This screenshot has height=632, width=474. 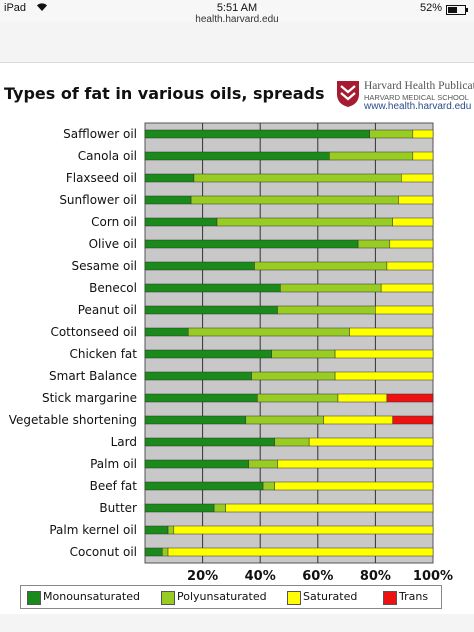 What do you see at coordinates (414, 596) in the screenshot?
I see `legend-label: Trans` at bounding box center [414, 596].